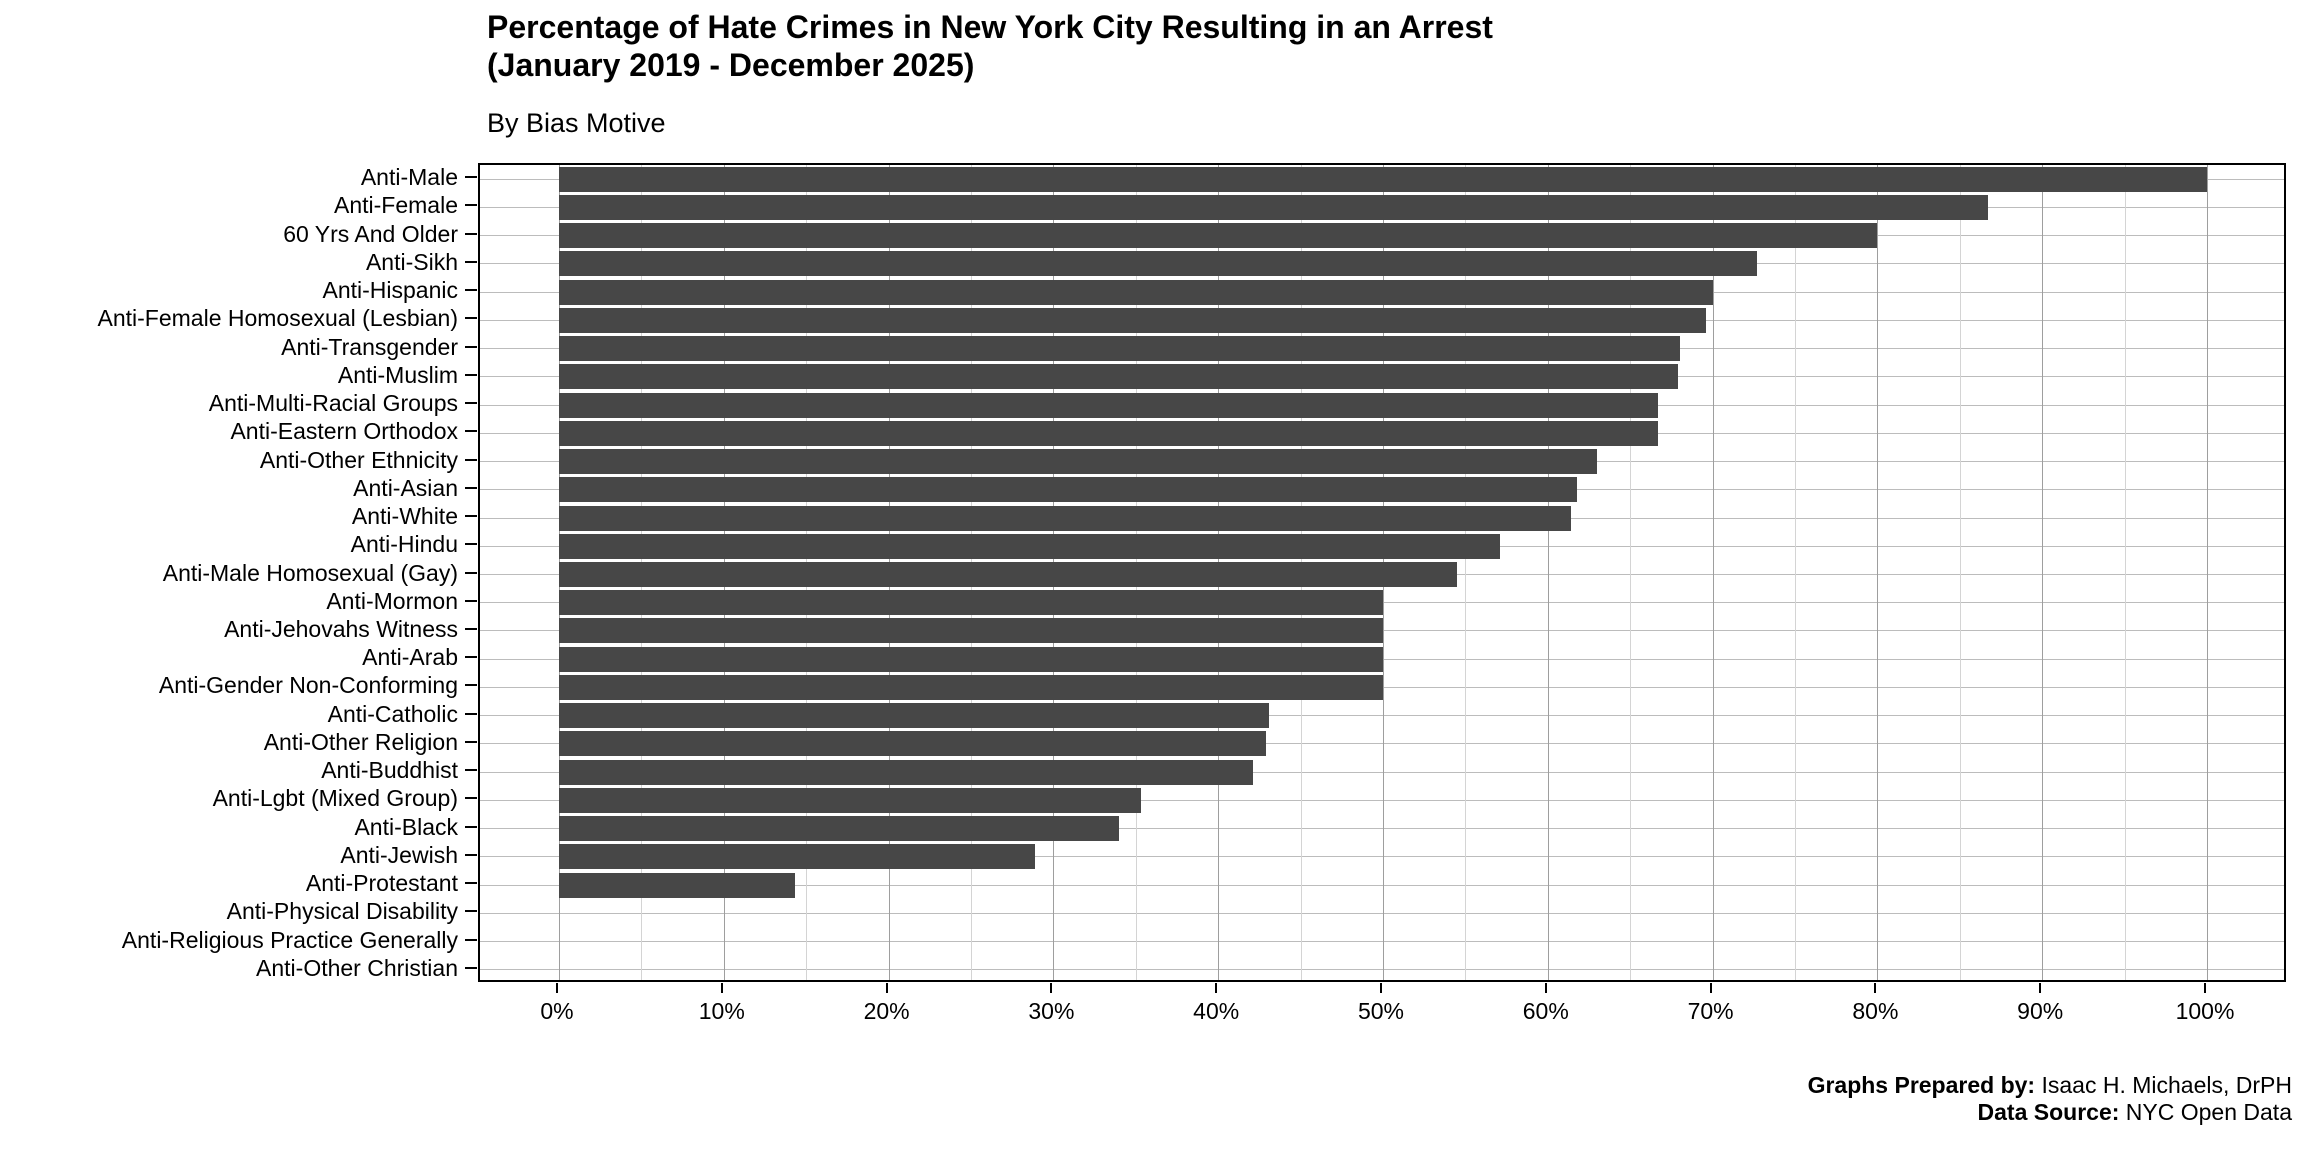 This screenshot has width=2304, height=1152. What do you see at coordinates (410, 657) in the screenshot?
I see `y-tick-label: Anti-Arab` at bounding box center [410, 657].